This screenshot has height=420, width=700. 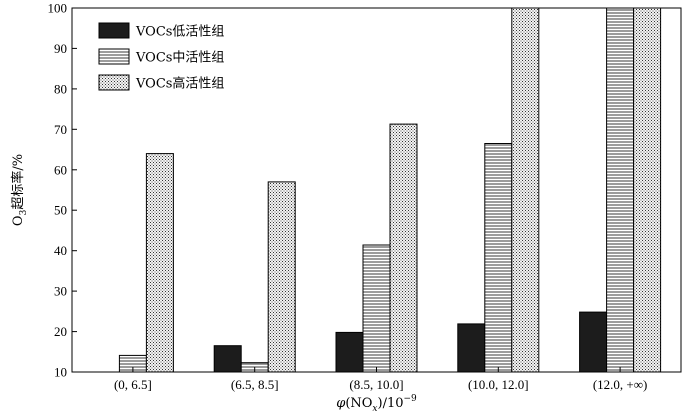 What do you see at coordinates (341, 403) in the screenshot?
I see `x-title-phi: φ` at bounding box center [341, 403].